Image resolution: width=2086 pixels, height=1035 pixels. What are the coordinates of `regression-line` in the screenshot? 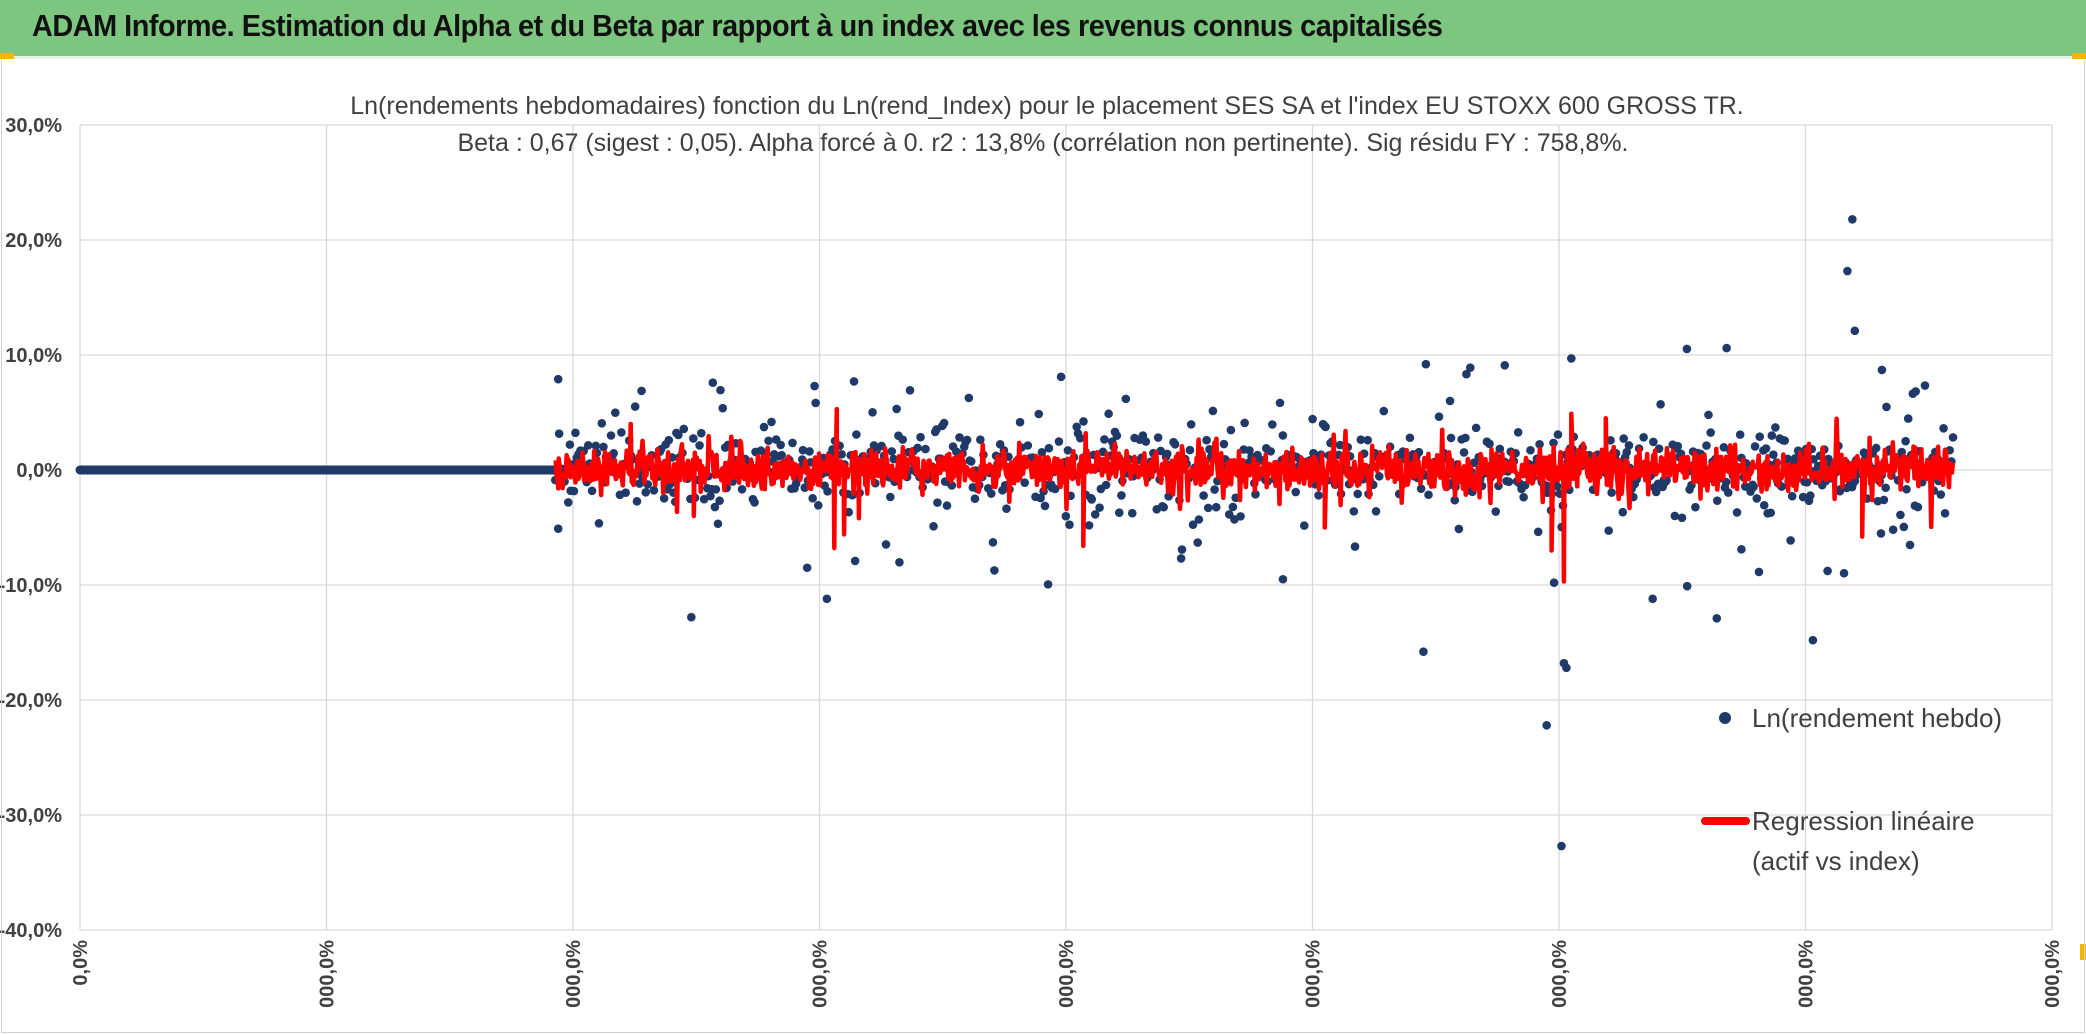 It's located at (1254, 495).